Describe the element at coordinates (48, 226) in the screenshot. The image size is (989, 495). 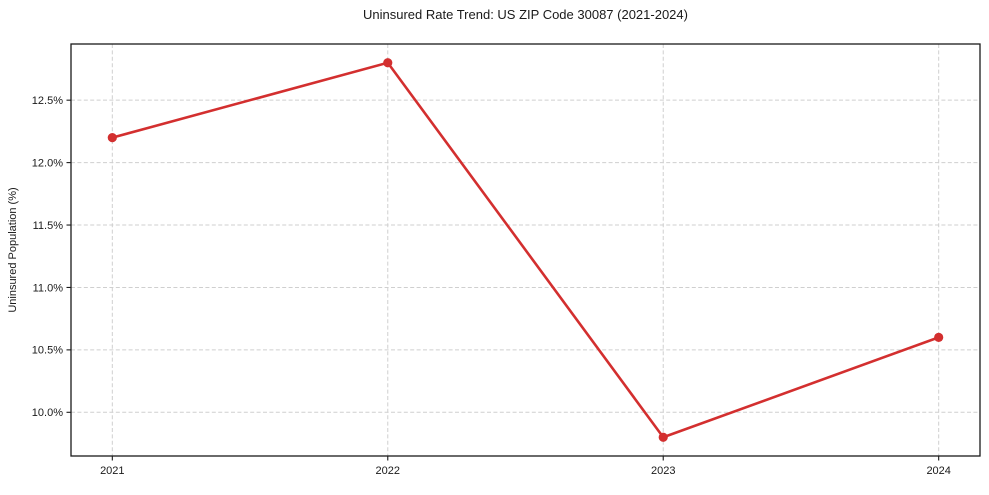
I see `y-tick-label: 11.5%` at that location.